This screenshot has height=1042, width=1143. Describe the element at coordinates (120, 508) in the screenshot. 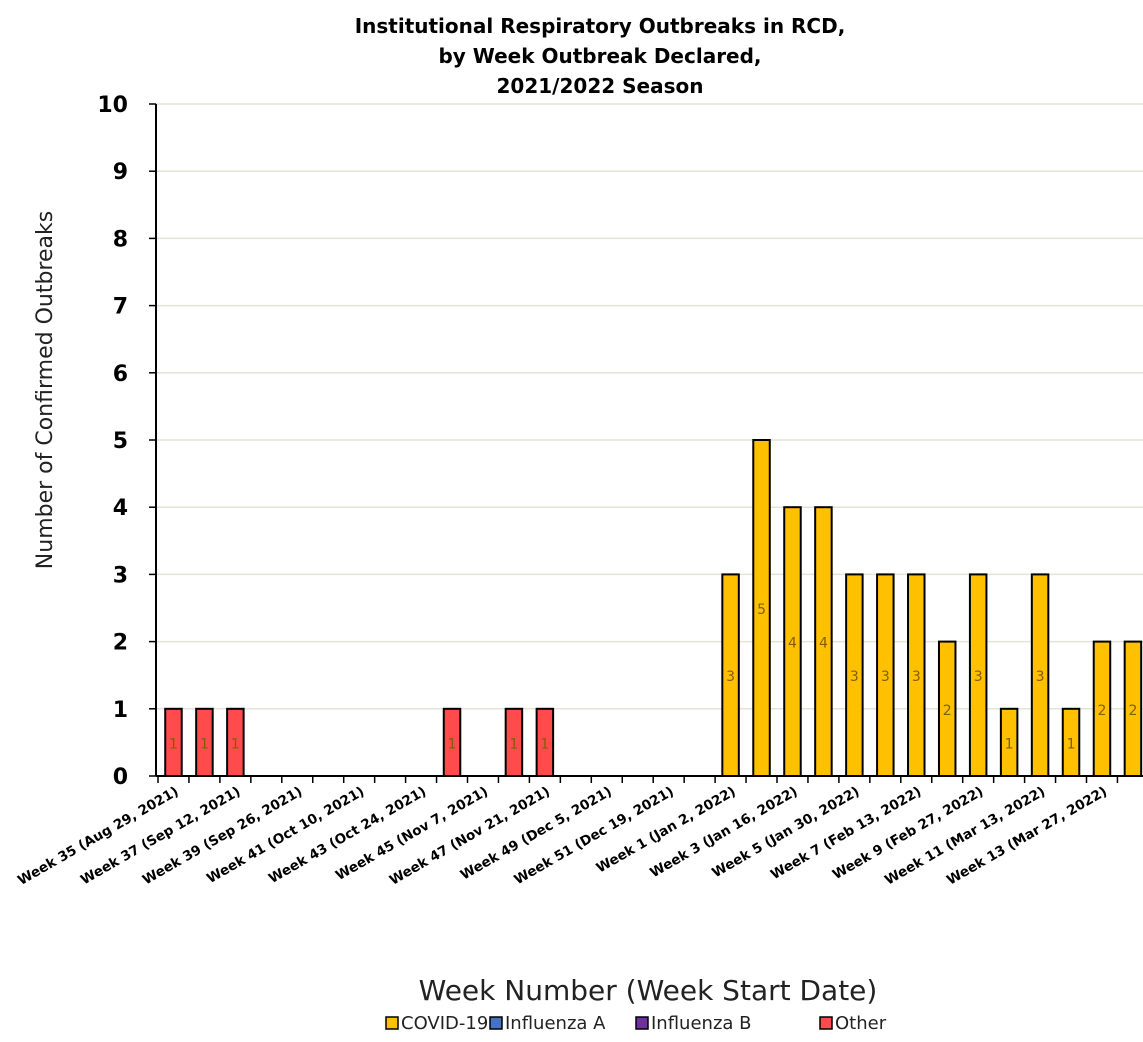

I see `y-tick-label: 4` at that location.